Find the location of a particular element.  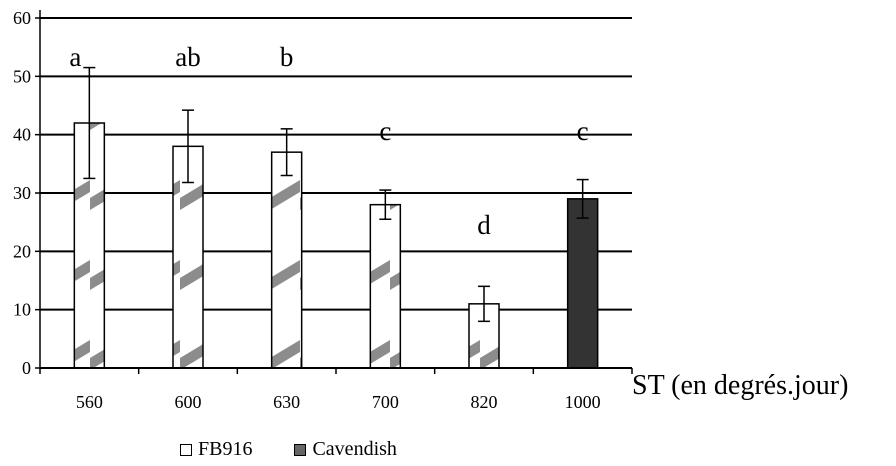

significance-letter: b is located at coordinates (287, 57).